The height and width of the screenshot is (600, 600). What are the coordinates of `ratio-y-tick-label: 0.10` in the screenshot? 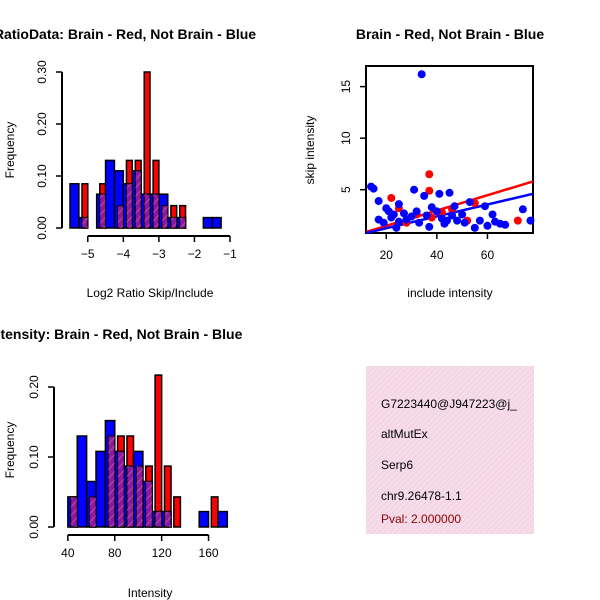 It's located at (42, 176).